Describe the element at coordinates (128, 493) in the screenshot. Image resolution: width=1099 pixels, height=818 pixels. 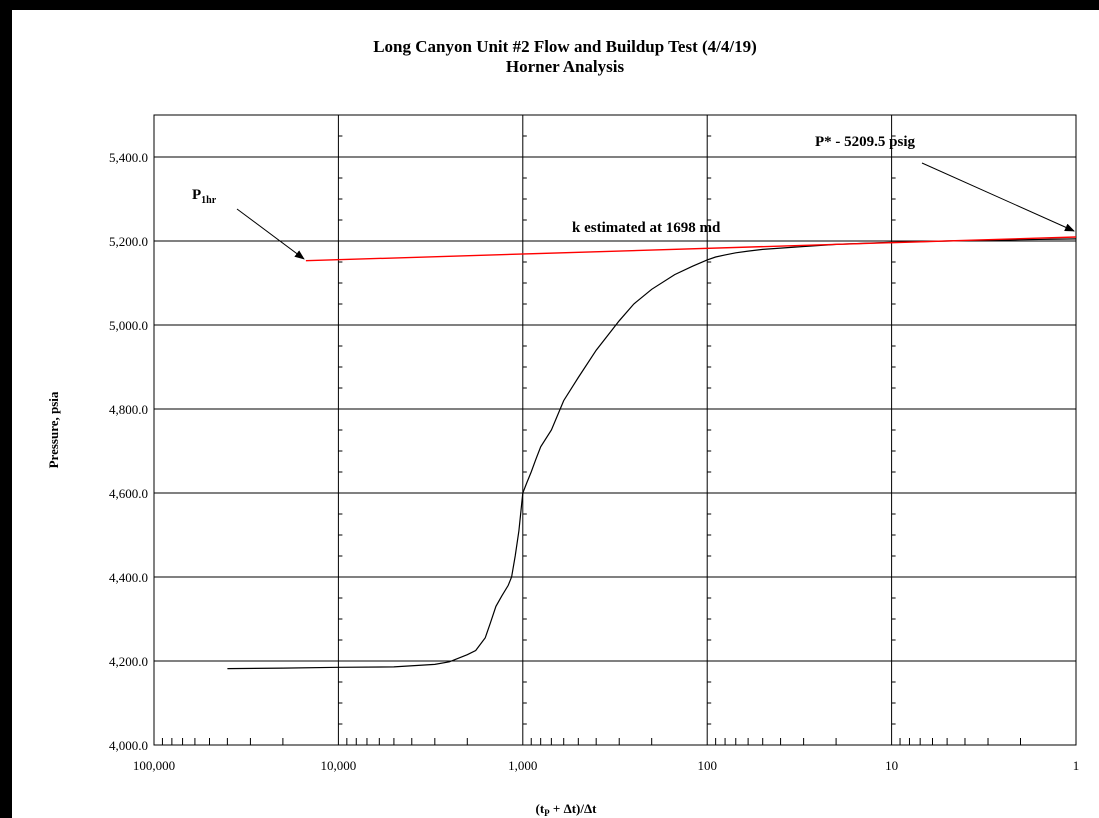
I see `y-tick-label: 4,600.0` at that location.